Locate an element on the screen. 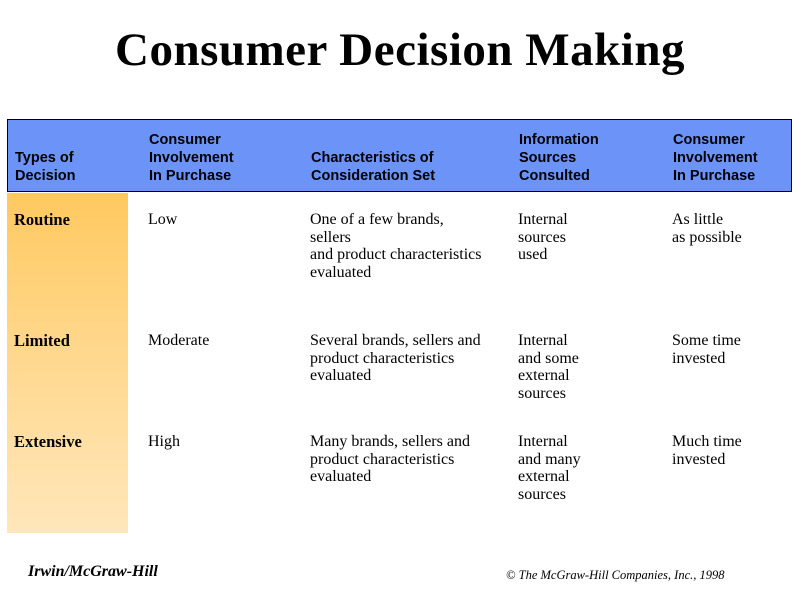  column-header-consumer-involvement-in-purchase: Consumer Involvement In Purchase is located at coordinates (191, 158).